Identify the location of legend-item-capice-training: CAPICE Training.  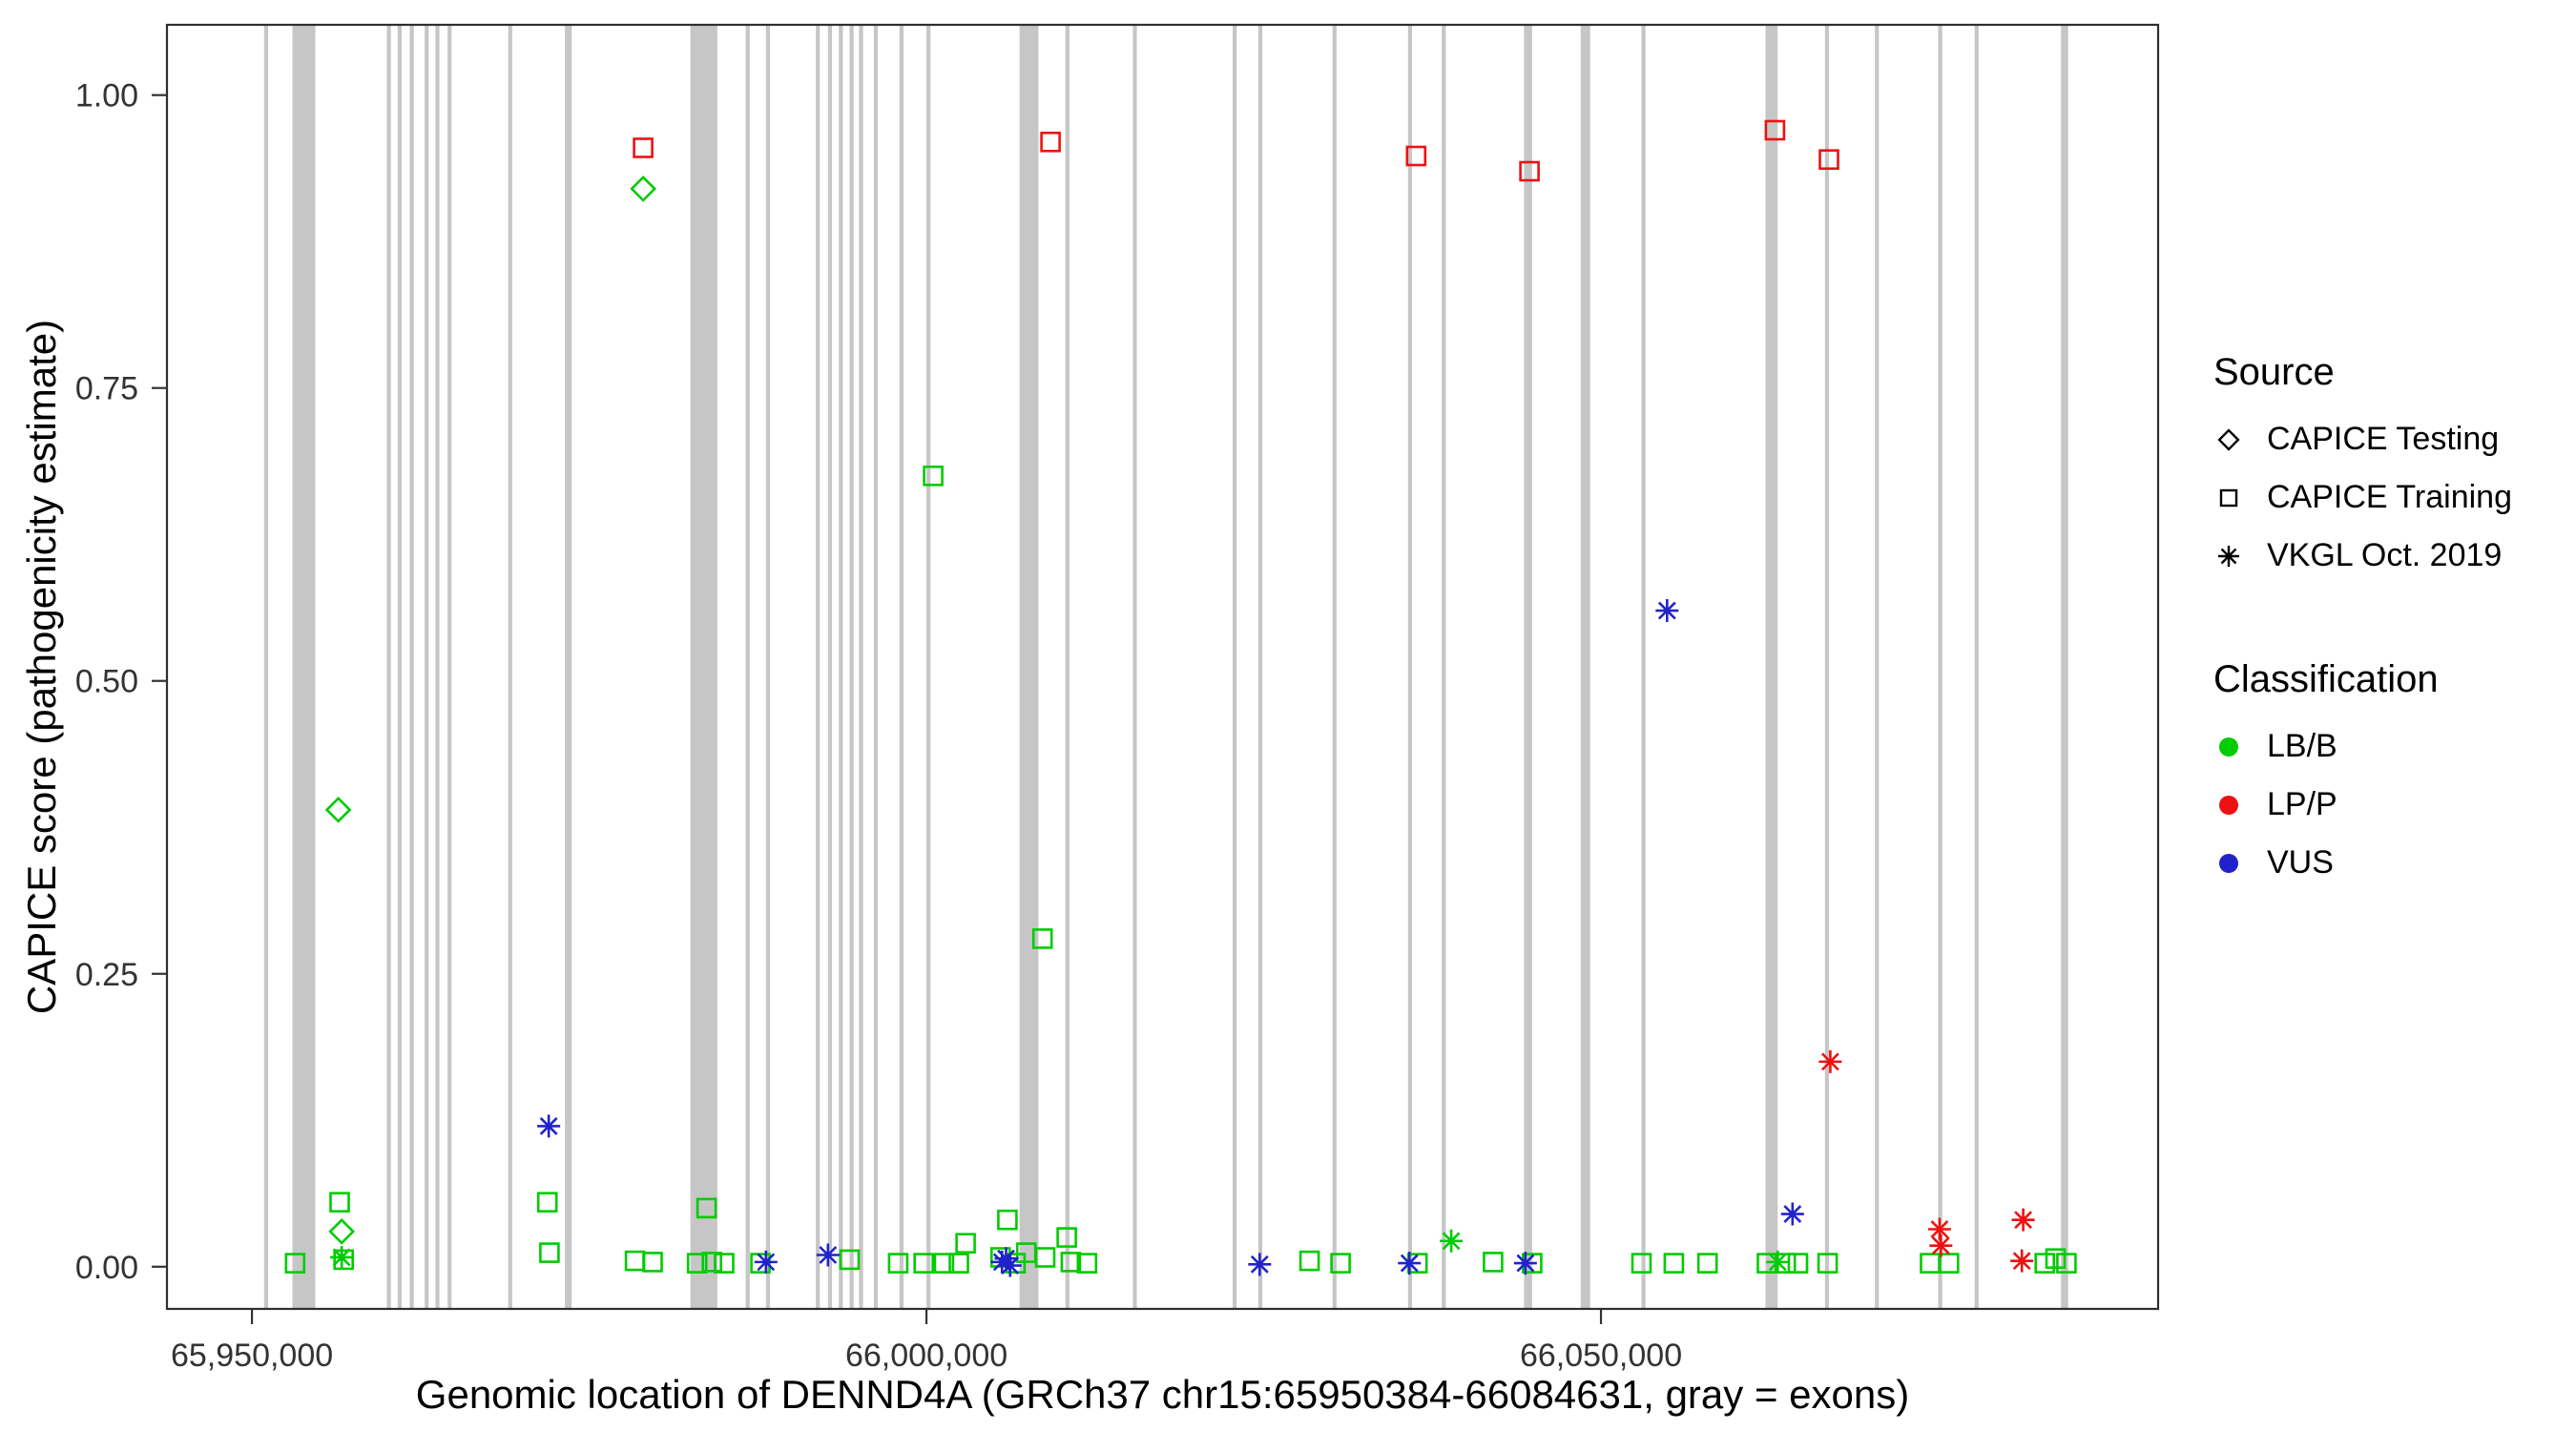
(2362, 497).